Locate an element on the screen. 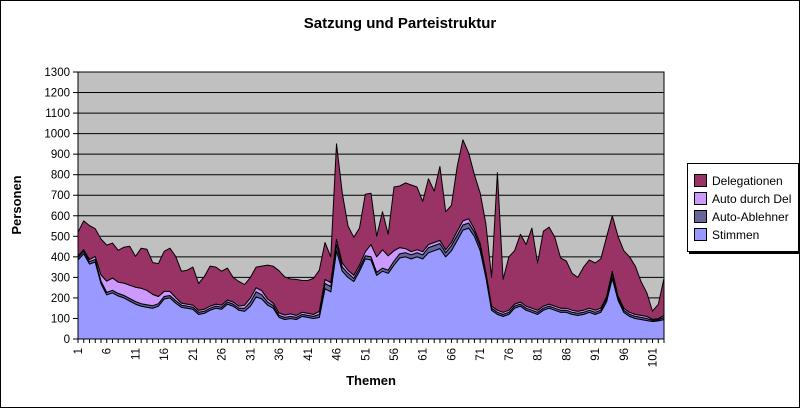  x-tick-label: 1 is located at coordinates (79, 351).